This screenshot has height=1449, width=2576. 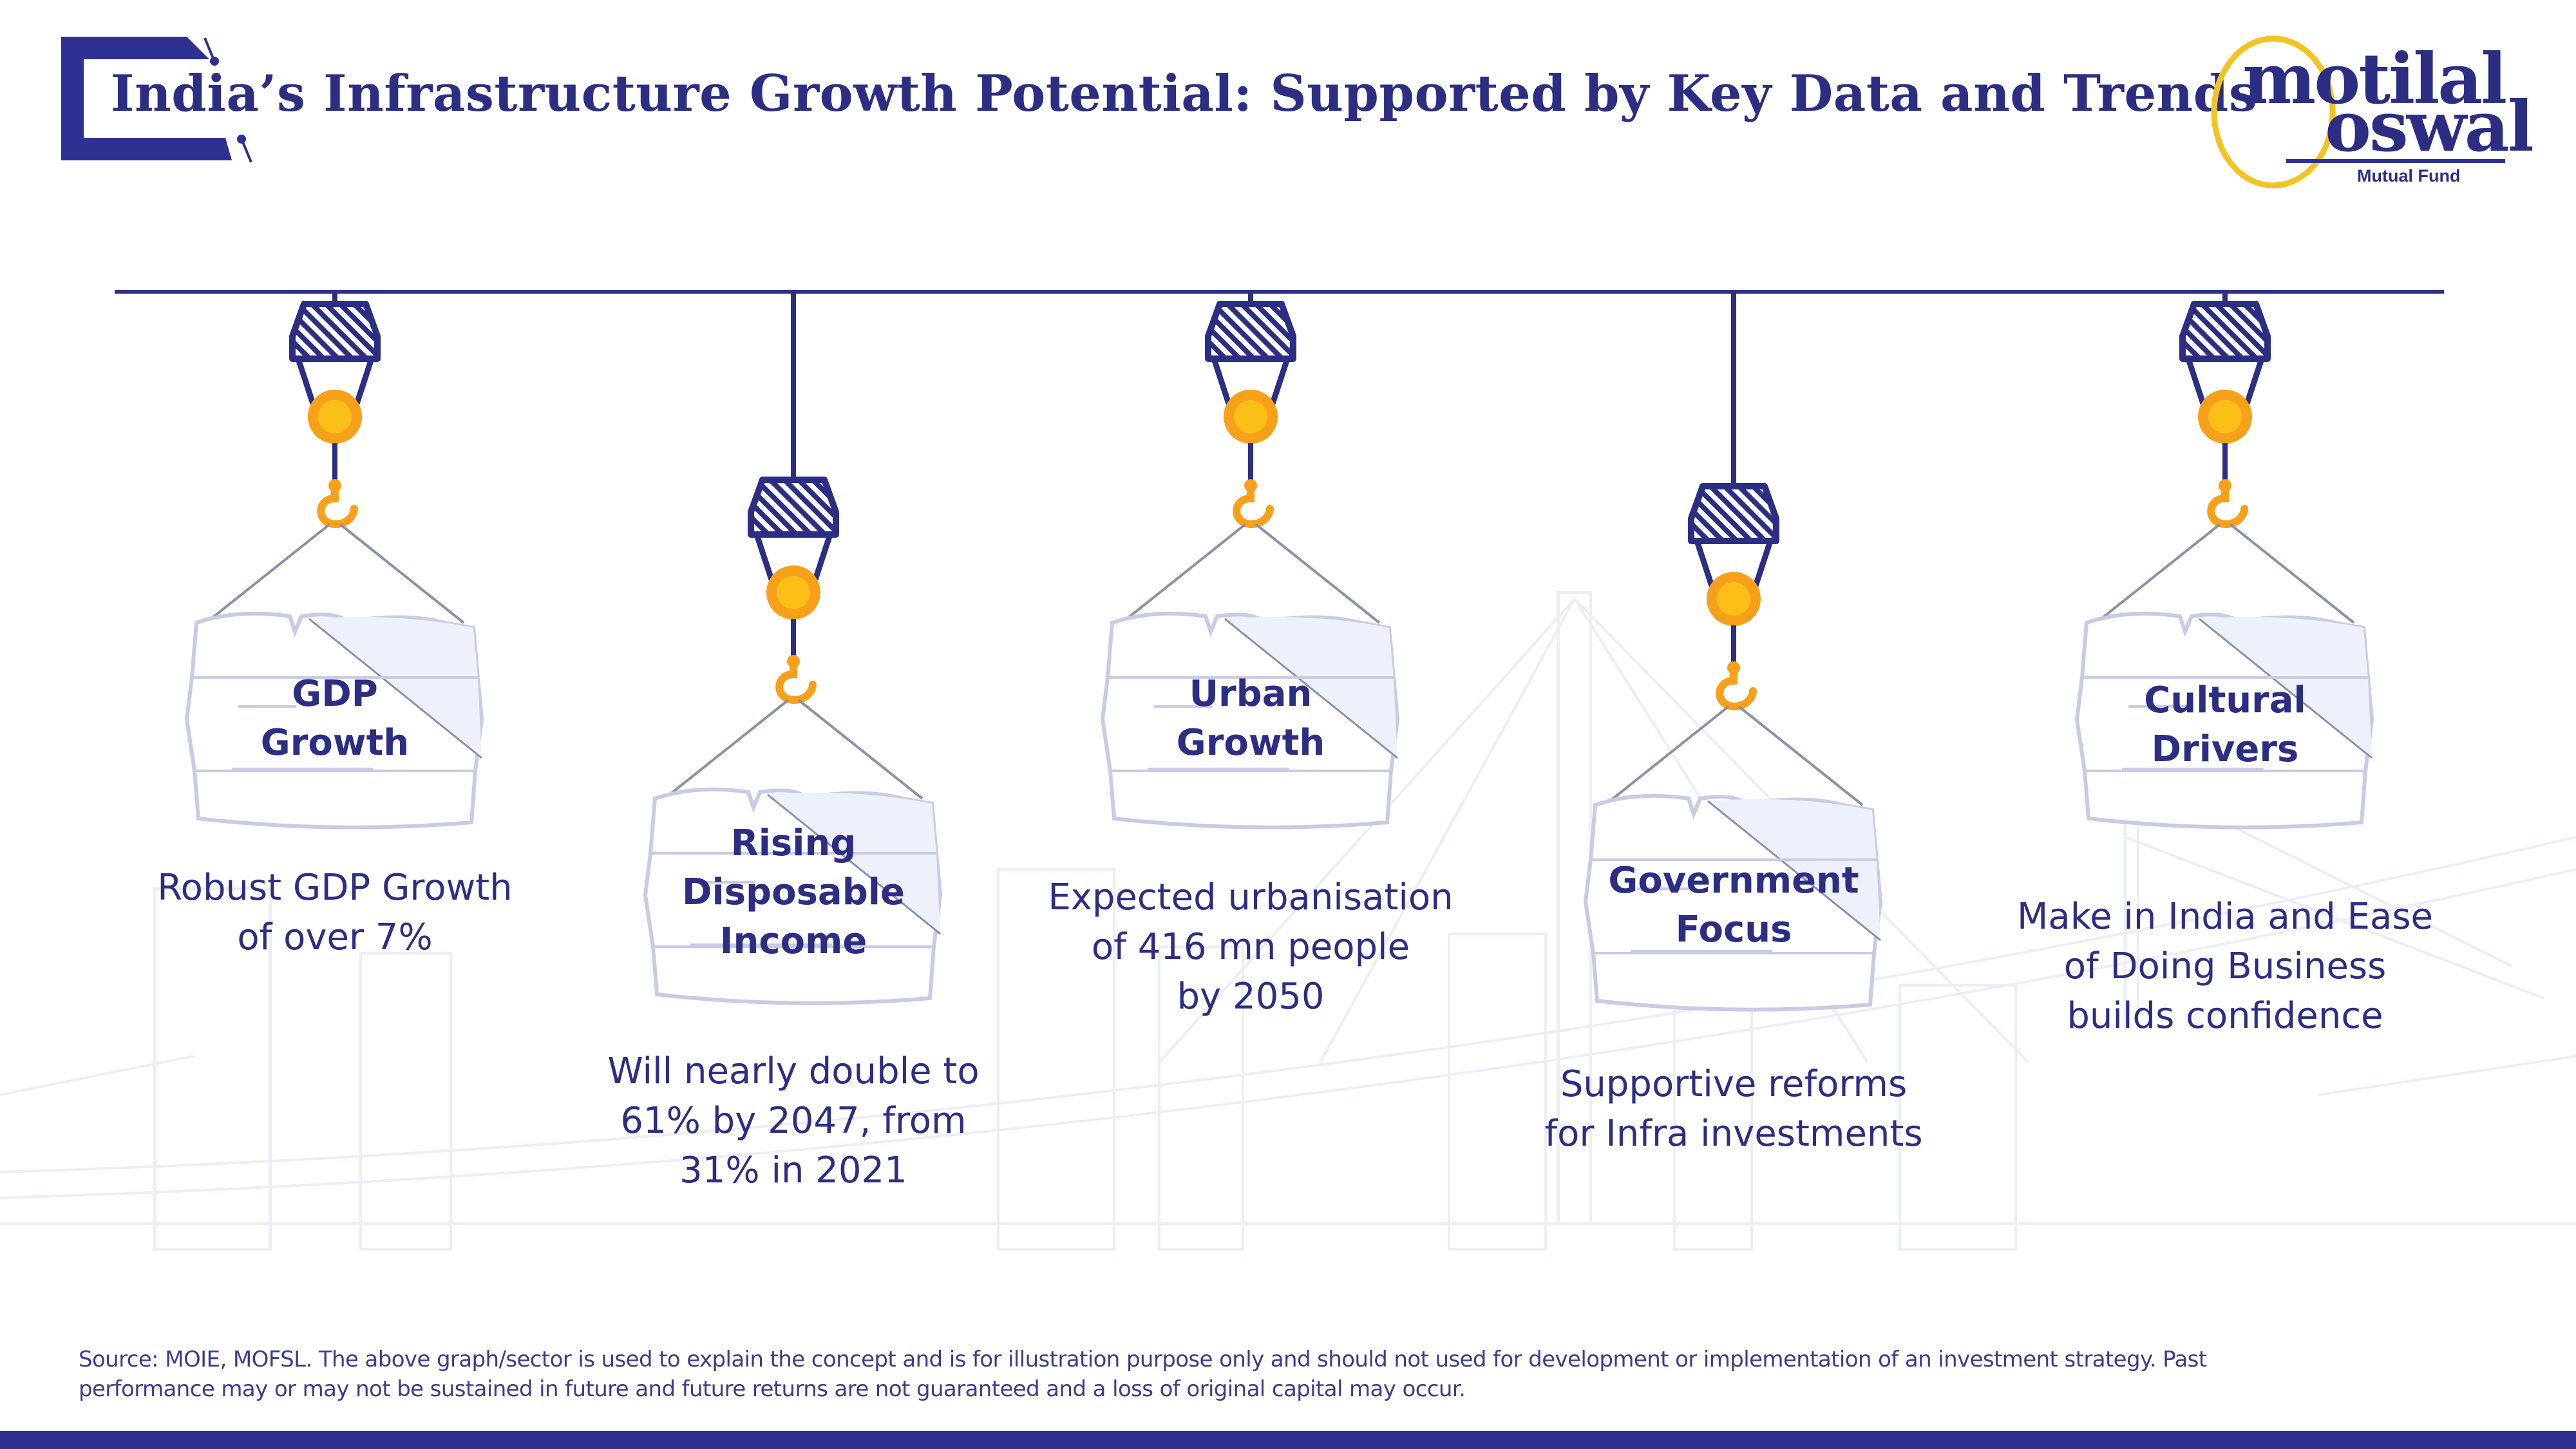 I want to click on title-frame-decoration, so click(x=1164, y=100).